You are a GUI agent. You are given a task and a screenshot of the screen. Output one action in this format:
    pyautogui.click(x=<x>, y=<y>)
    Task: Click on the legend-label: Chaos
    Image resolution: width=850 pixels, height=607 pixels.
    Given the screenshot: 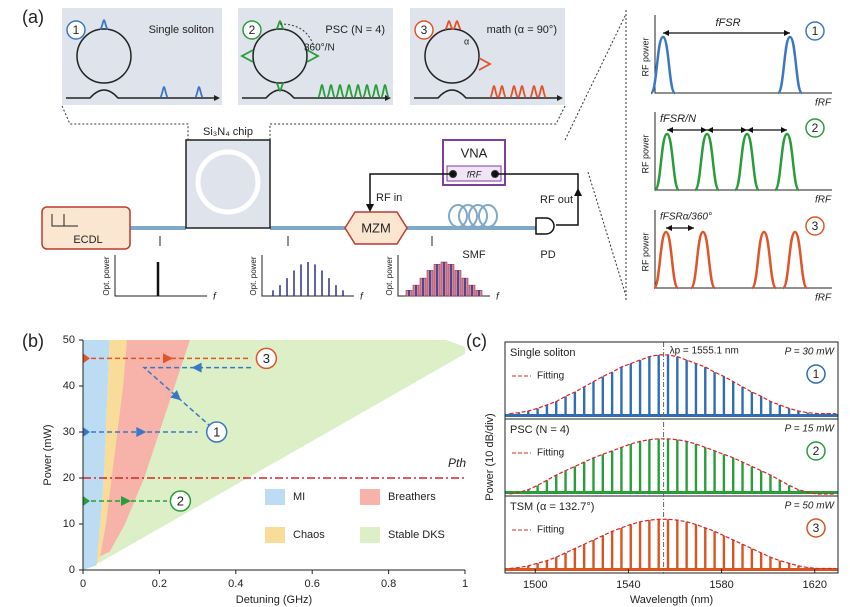 What is the action you would take?
    pyautogui.click(x=309, y=535)
    